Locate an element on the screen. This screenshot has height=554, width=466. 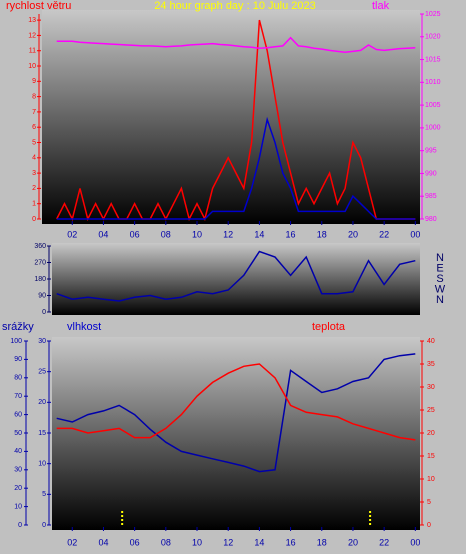
y-tick-label: 990 is located at coordinates (431, 173).